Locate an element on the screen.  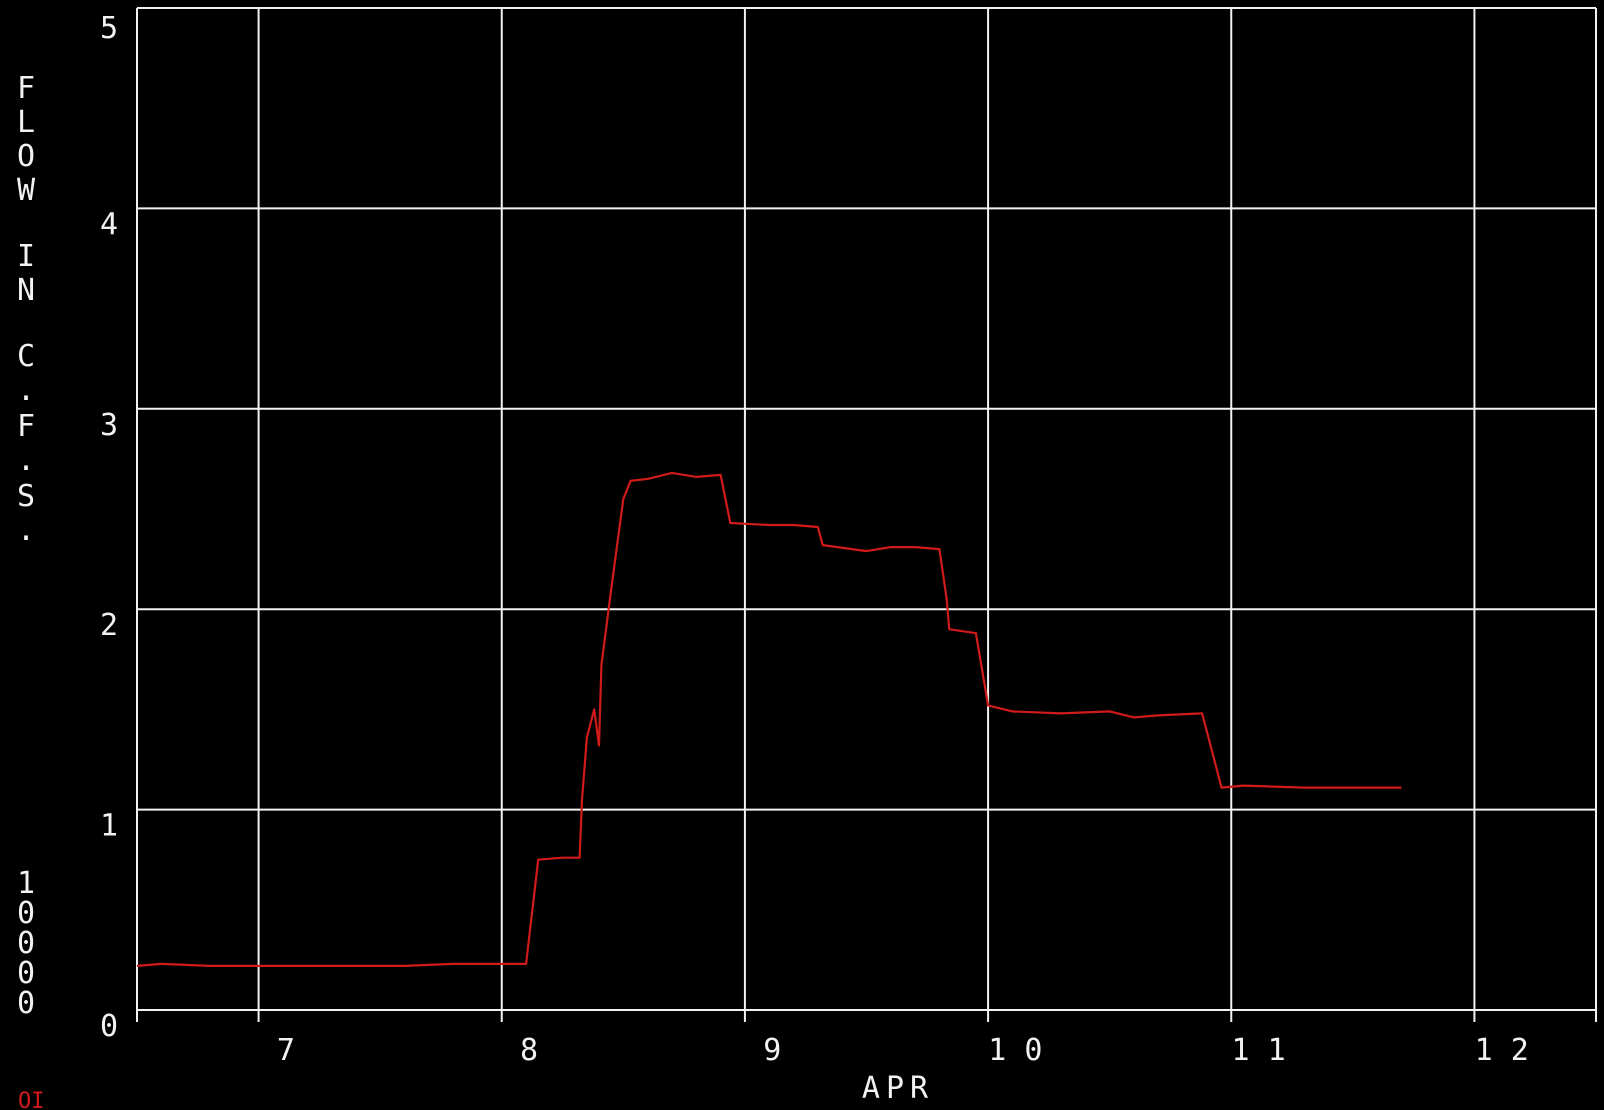
y-multiplier-char: 1 is located at coordinates (26, 883).